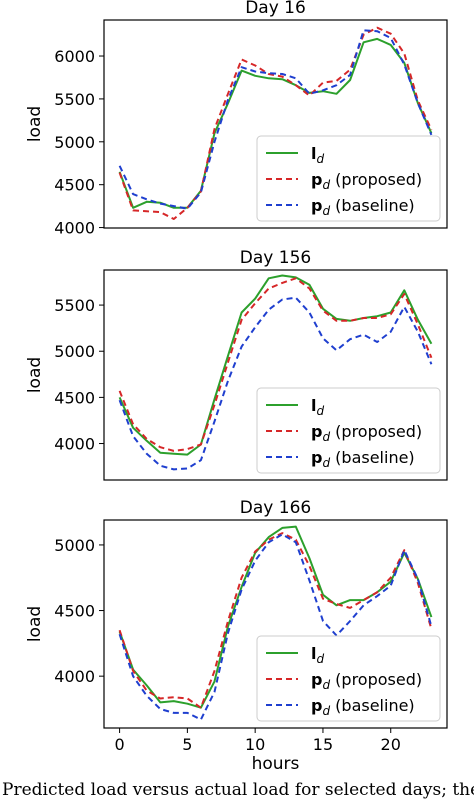  Describe the element at coordinates (74, 56) in the screenshot. I see `y-tick-label: 6000` at that location.